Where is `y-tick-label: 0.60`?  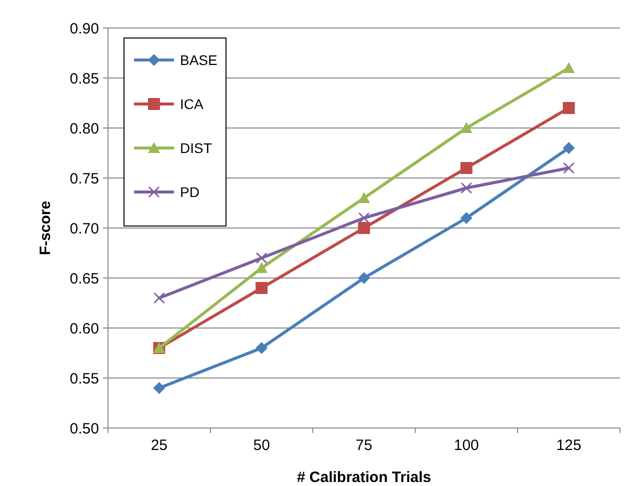 y-tick-label: 0.60 is located at coordinates (84, 329).